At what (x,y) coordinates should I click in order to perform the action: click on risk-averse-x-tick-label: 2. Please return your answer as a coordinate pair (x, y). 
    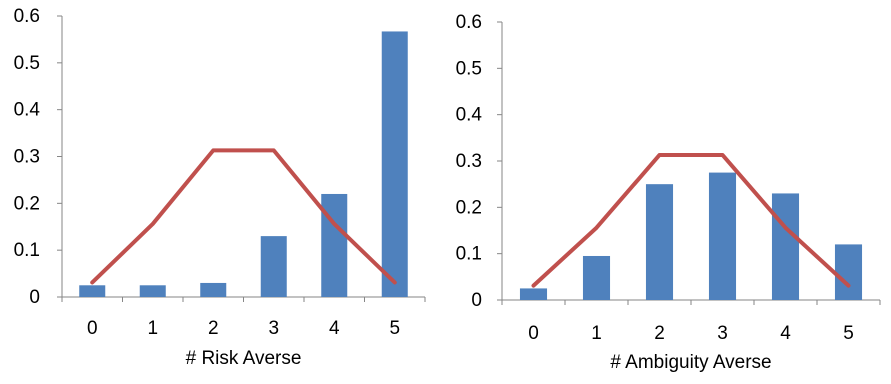
    Looking at the image, I should click on (213, 328).